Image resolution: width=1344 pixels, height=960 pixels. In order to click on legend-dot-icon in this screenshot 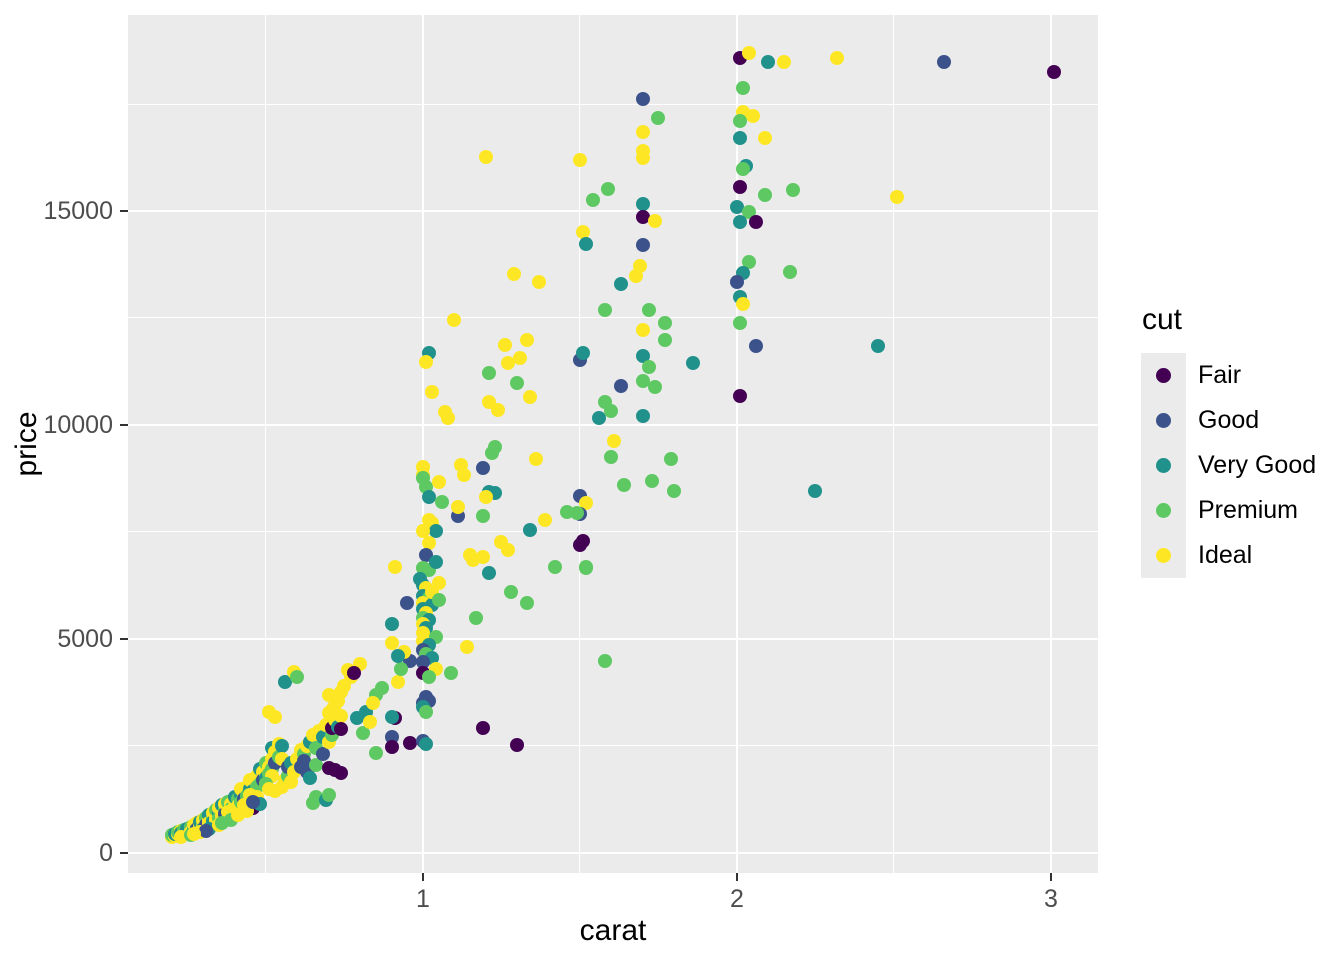, I will do `click(1163, 555)`.